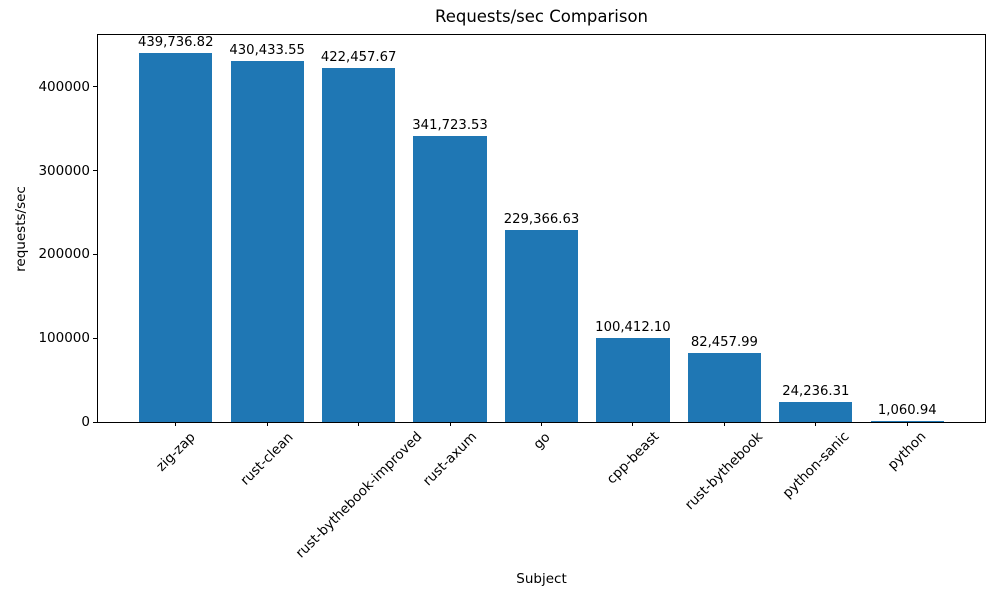 The height and width of the screenshot is (600, 1000). Describe the element at coordinates (267, 51) in the screenshot. I see `bar-value-label: 430,433.55` at that location.